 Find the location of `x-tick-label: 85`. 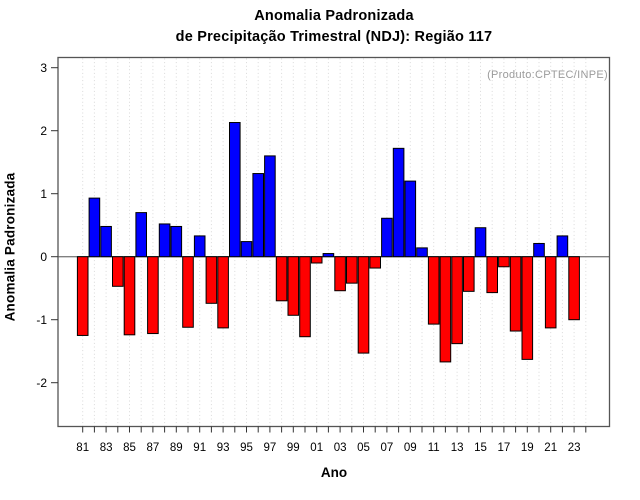

x-tick-label: 85 is located at coordinates (129, 448).